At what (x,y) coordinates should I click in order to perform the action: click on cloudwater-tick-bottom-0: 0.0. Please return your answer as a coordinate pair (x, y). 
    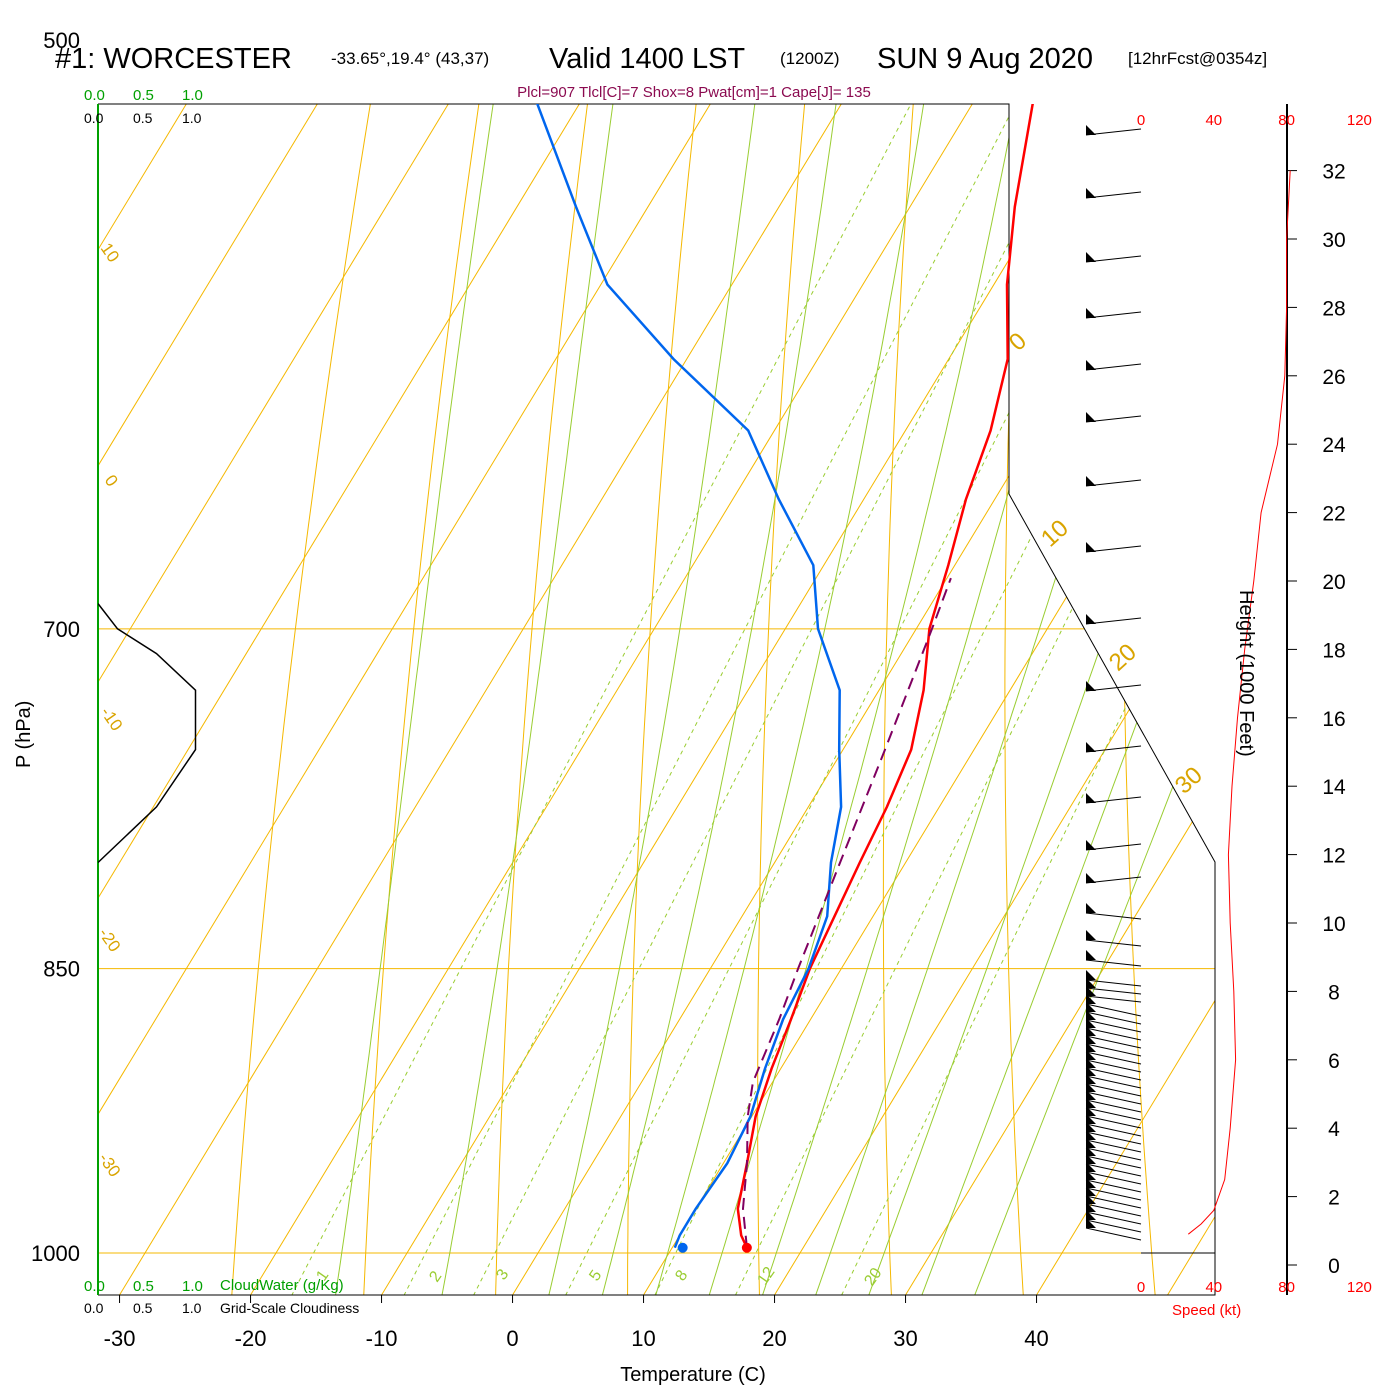
    Looking at the image, I should click on (94, 1286).